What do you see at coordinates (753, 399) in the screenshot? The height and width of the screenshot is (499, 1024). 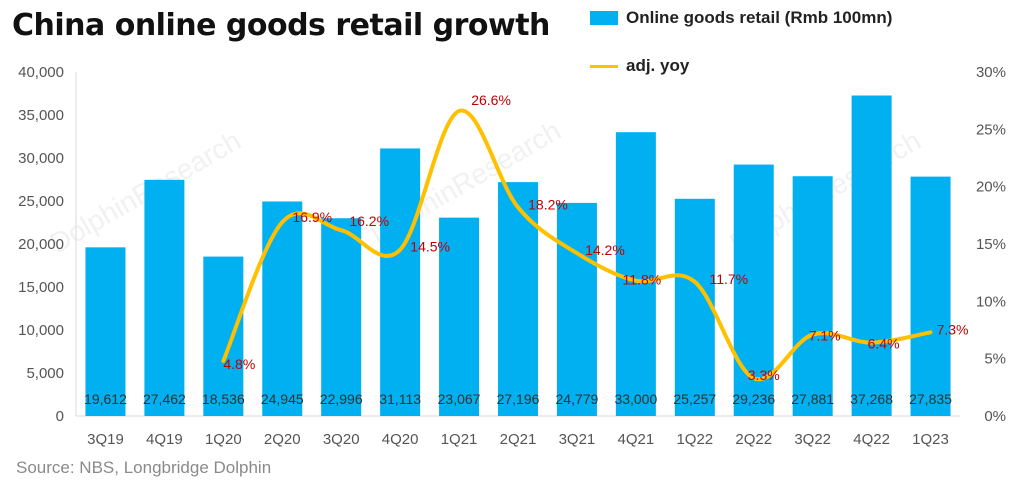 I see `bar-value-label: 29,236` at bounding box center [753, 399].